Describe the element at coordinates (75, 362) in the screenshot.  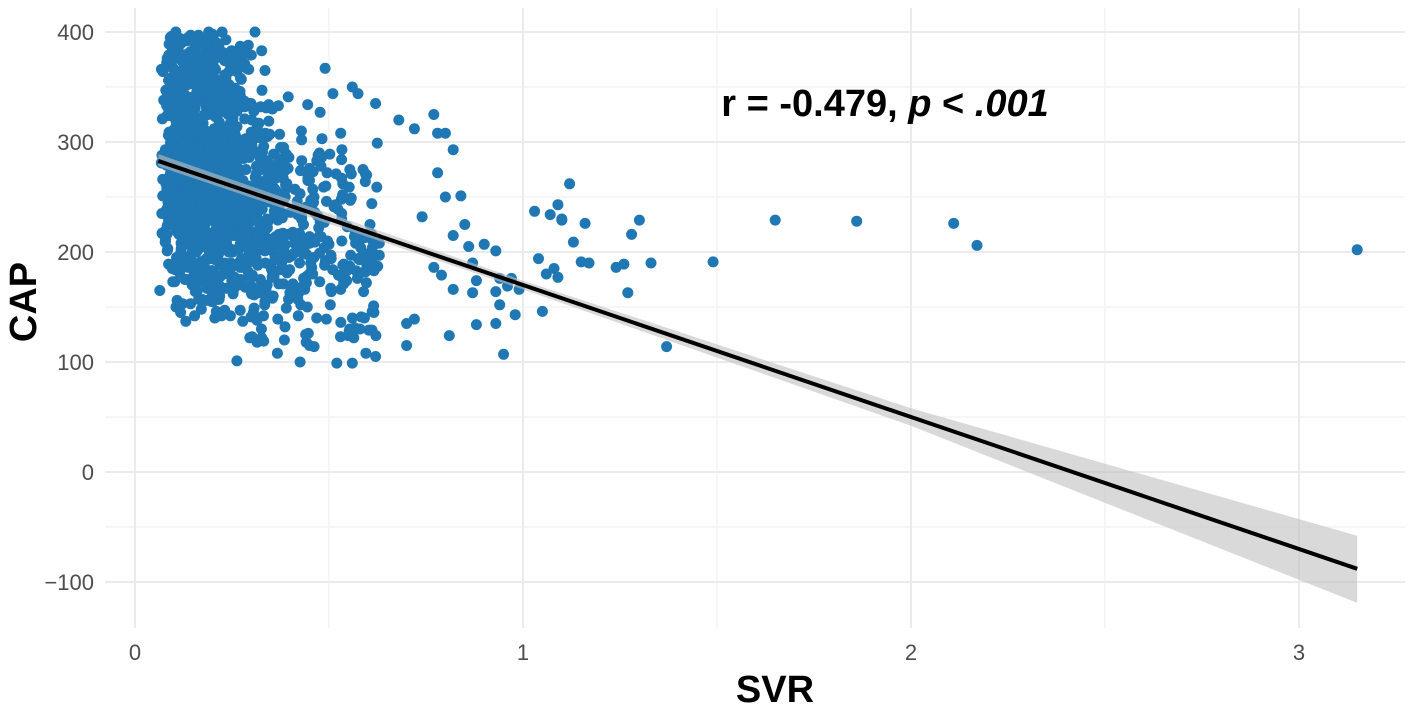
I see `y-tick-label: 100` at that location.